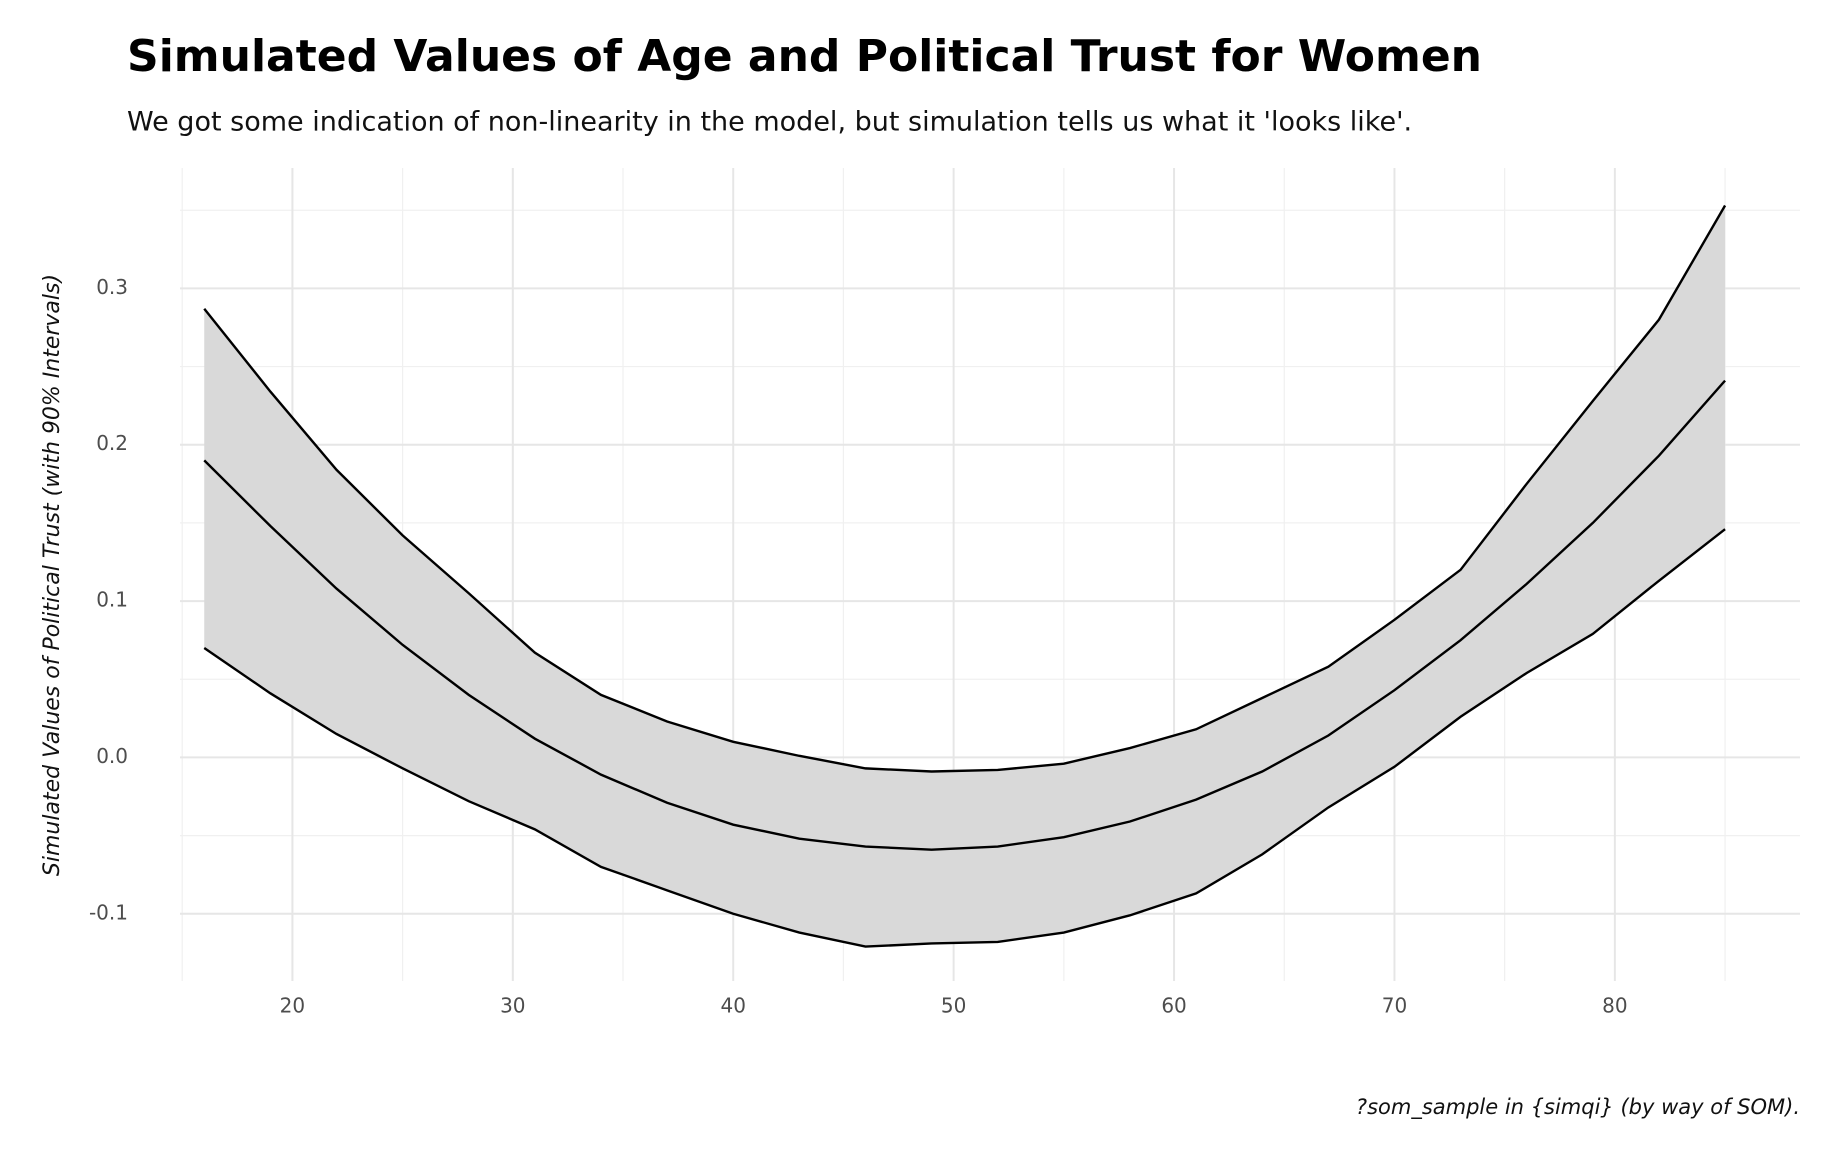 The width and height of the screenshot is (1824, 1152). What do you see at coordinates (512, 1006) in the screenshot?
I see `x-tick-label: 30` at bounding box center [512, 1006].